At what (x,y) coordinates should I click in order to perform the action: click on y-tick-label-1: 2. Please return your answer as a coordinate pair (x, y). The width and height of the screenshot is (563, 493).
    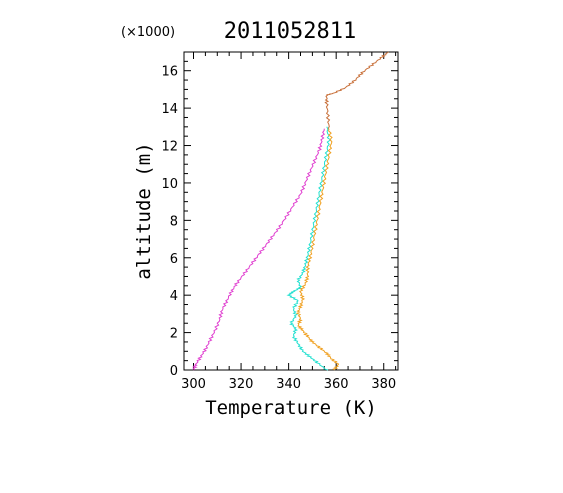
    Looking at the image, I should click on (174, 334).